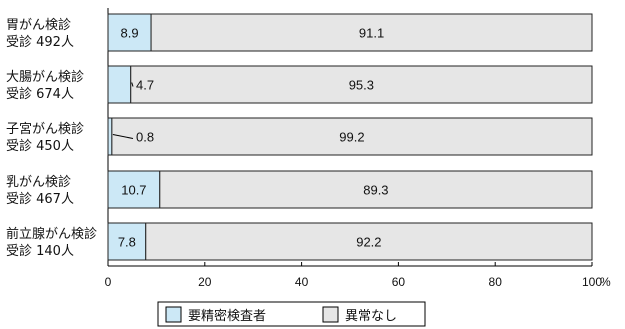 The height and width of the screenshot is (329, 625). I want to click on data-label: 4.7, so click(145, 85).